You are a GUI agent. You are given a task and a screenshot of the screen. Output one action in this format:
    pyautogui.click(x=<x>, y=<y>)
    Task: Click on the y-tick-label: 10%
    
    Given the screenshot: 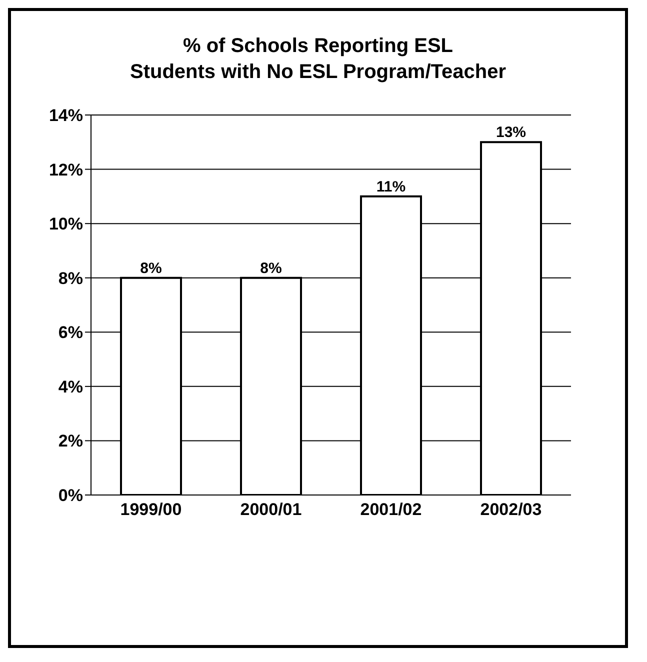 What is the action you would take?
    pyautogui.click(x=65, y=224)
    